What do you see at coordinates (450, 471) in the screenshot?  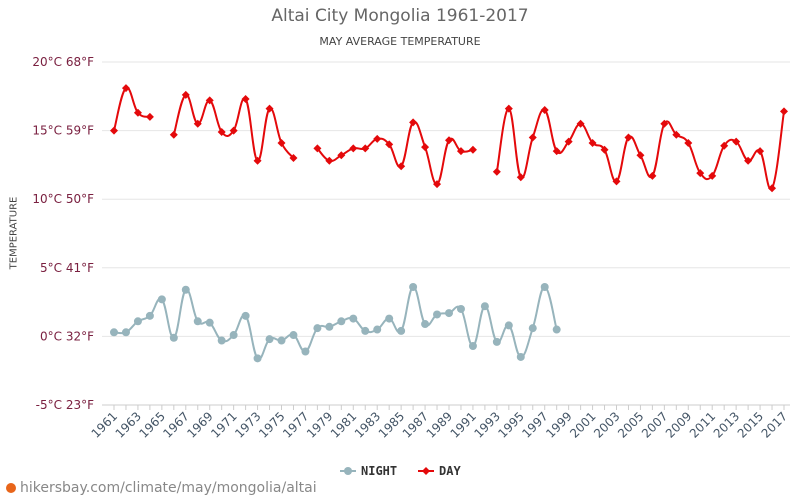 I see `legend-day-label: DAY` at bounding box center [450, 471].